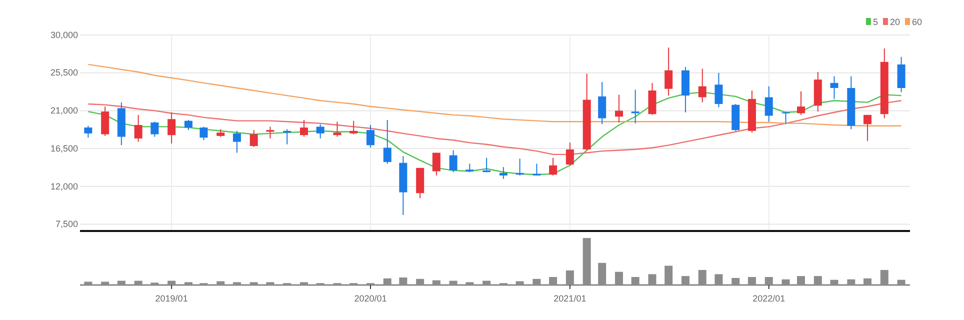 This screenshot has height=320, width=964. What do you see at coordinates (64, 35) in the screenshot?
I see `y-tick-label: 30,000` at bounding box center [64, 35].